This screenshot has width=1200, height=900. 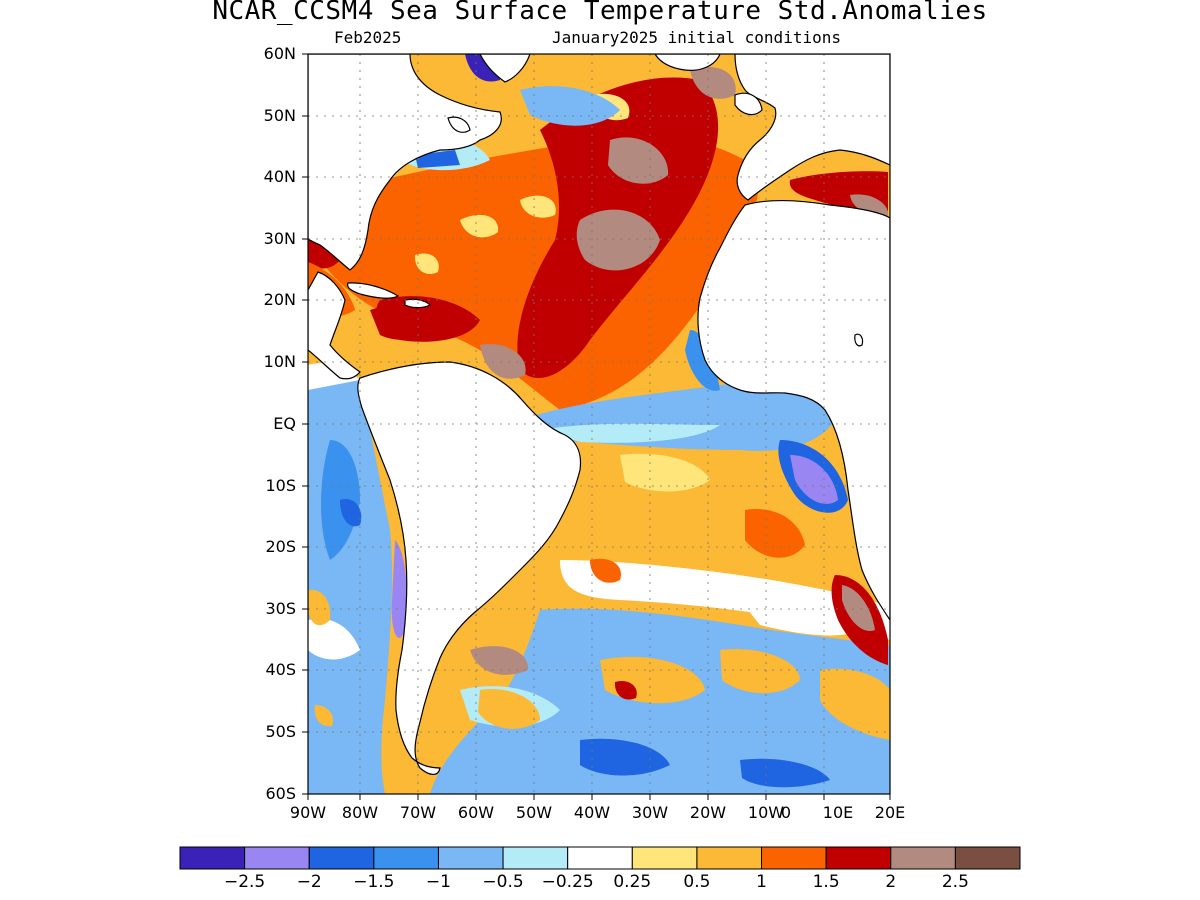 I want to click on lat-label-50s: 50S, so click(x=280, y=731).